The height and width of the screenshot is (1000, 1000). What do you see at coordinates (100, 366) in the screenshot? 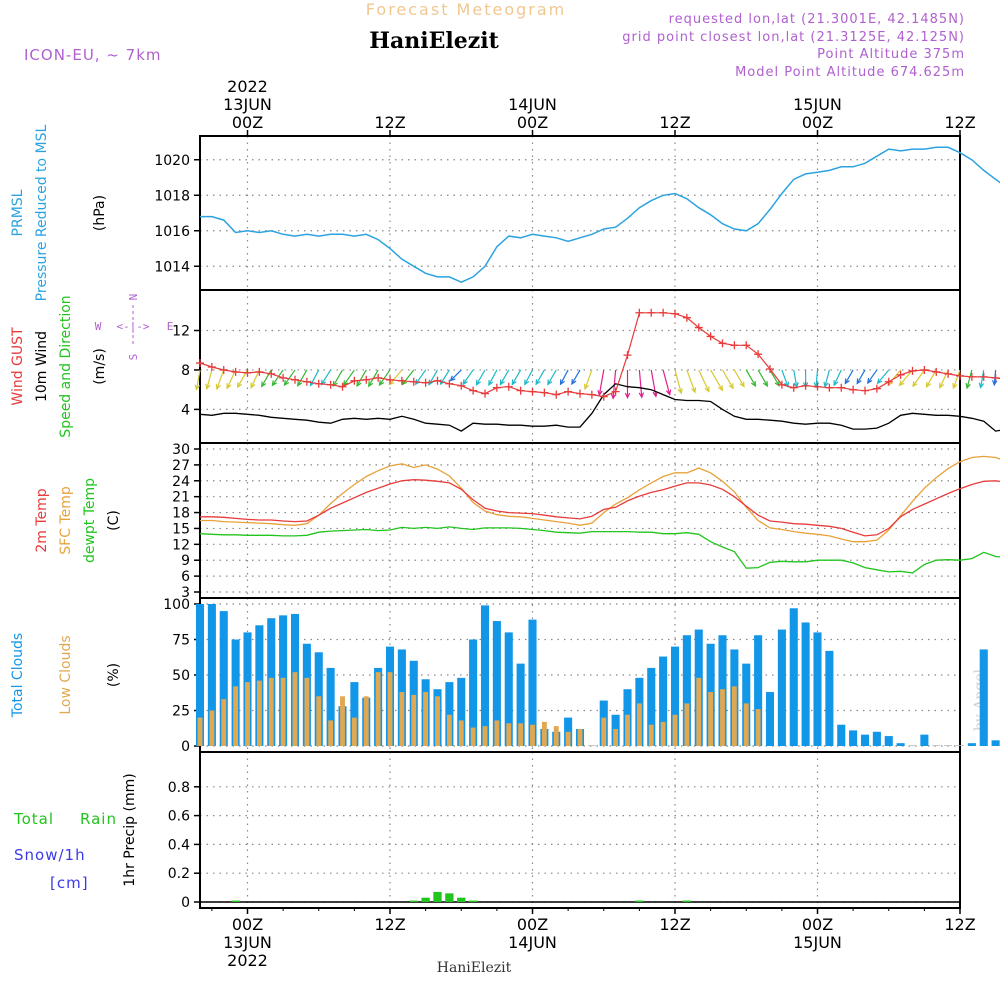
I see `panel-unit: (m/s)` at bounding box center [100, 366].